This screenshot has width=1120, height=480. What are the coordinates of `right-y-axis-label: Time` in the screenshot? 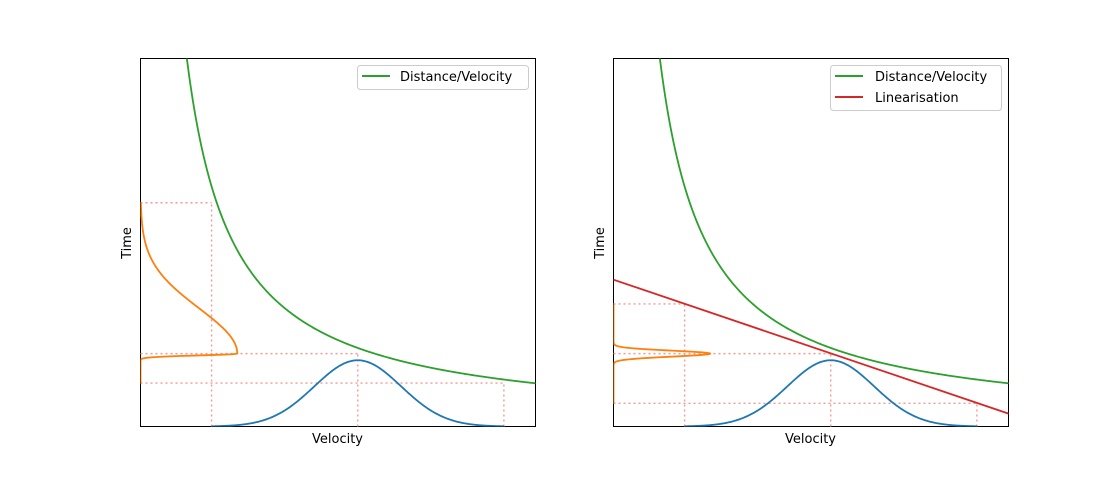 It's located at (600, 243).